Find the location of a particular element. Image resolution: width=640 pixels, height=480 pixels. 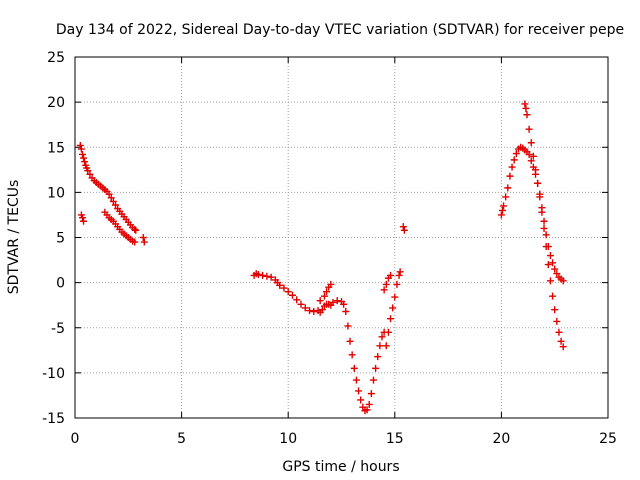

x-tick-label: 10 is located at coordinates (288, 439).